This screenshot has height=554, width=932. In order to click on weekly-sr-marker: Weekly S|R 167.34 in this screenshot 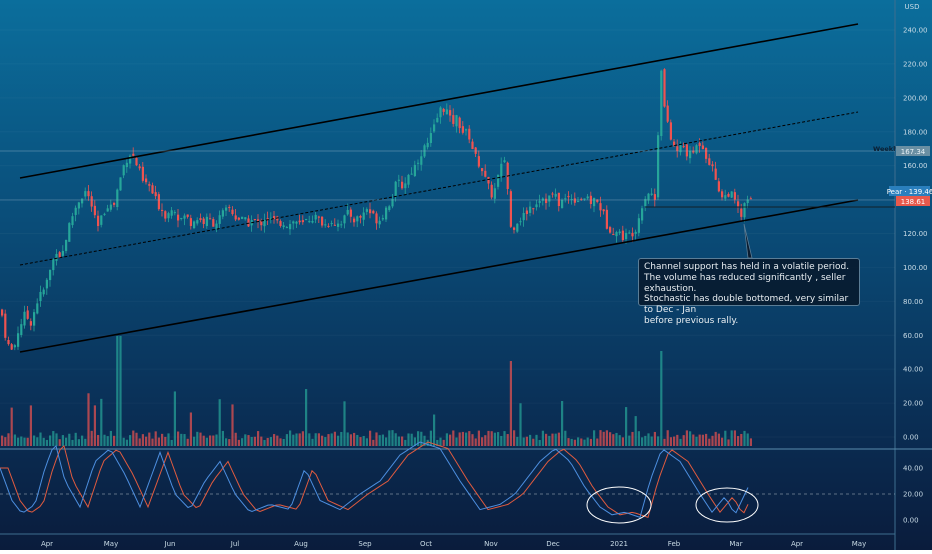, I will do `click(901, 150)`.